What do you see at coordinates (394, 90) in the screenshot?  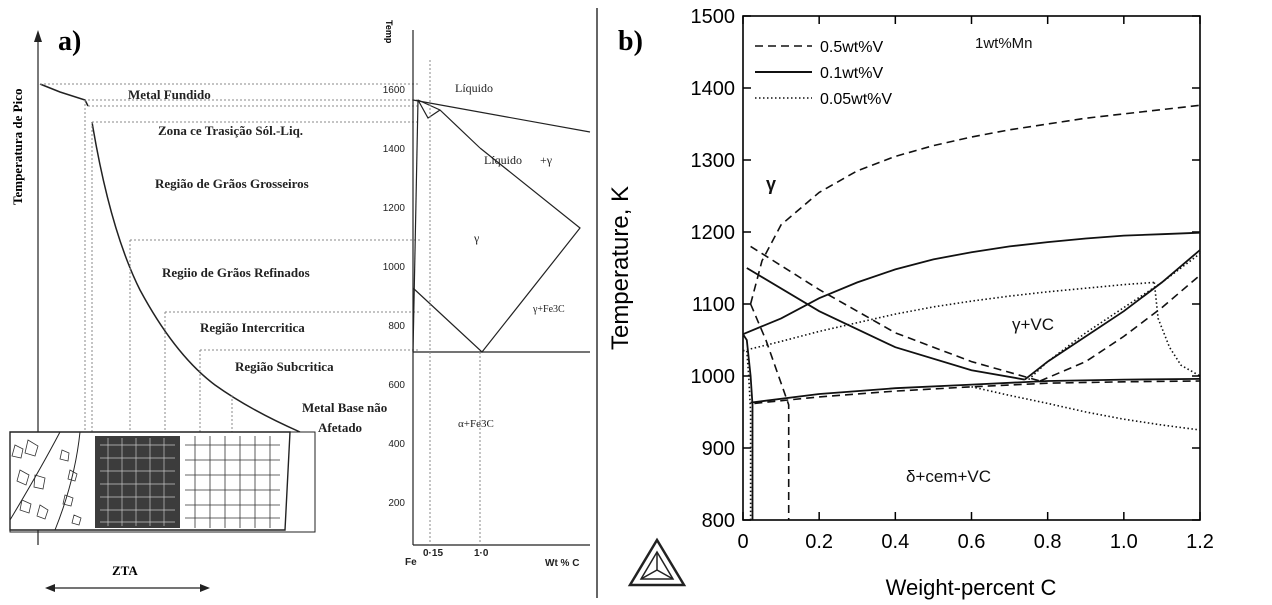 I see `phase-y-tick: 1600` at bounding box center [394, 90].